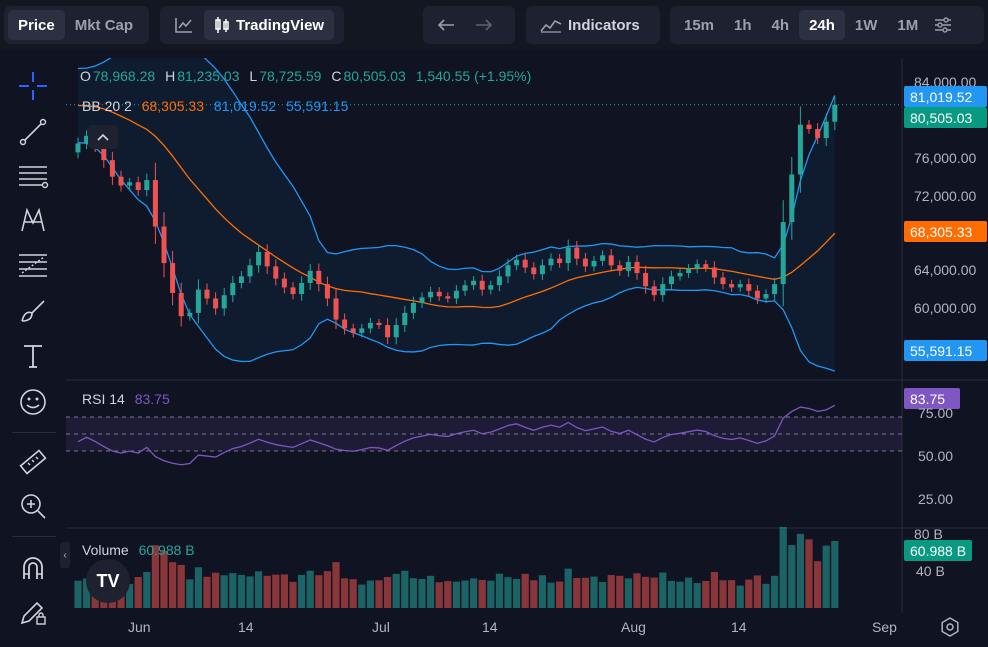 Image resolution: width=988 pixels, height=647 pixels. I want to click on timeframe-4h: 4h, so click(780, 25).